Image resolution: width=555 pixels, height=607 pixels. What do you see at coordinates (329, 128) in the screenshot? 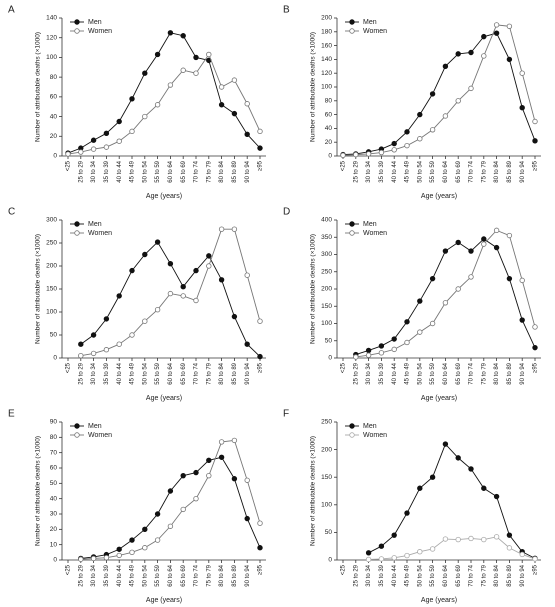
I see `y-tick-label: 40` at bounding box center [329, 128].